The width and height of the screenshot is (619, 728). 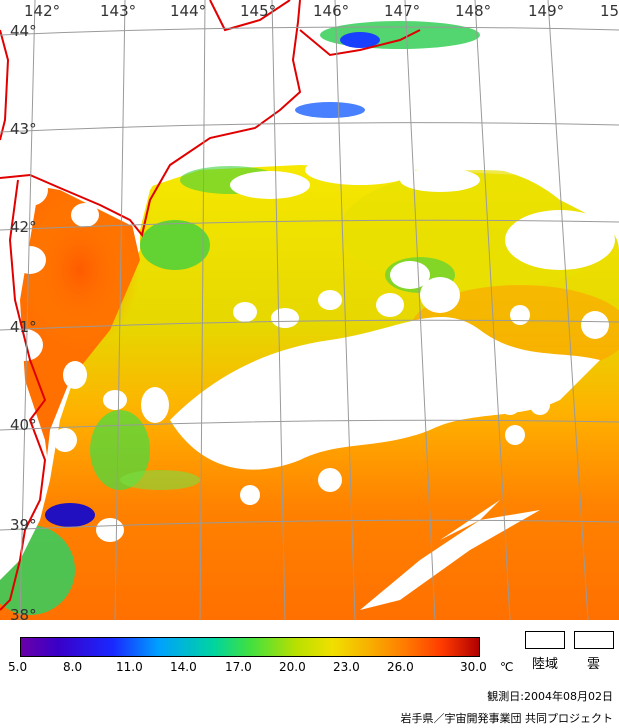 What do you see at coordinates (23, 327) in the screenshot?
I see `latitude-label-41: 41°` at bounding box center [23, 327].